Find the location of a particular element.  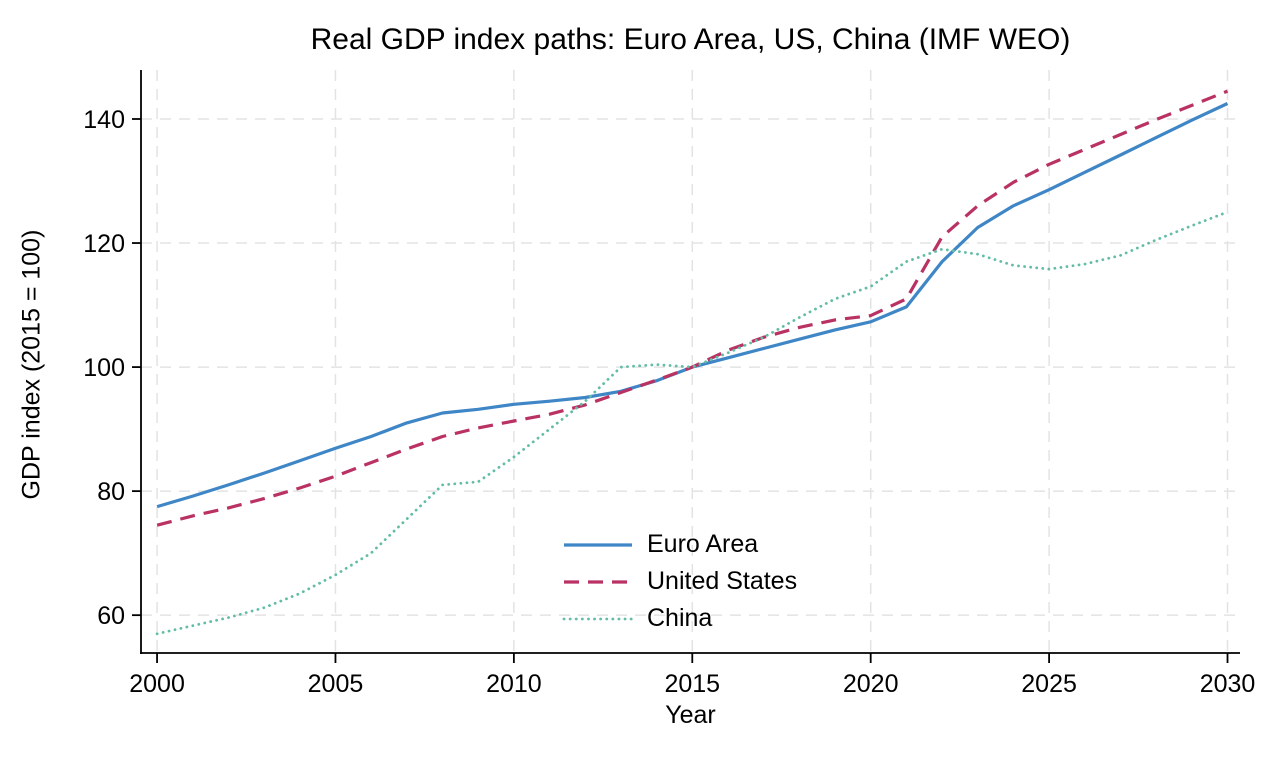

y-tick-label: 60 is located at coordinates (111, 616).